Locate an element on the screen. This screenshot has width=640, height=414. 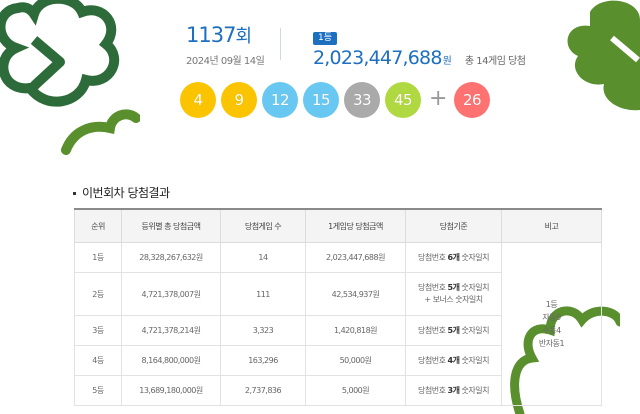
round-number: 1137 is located at coordinates (211, 35).